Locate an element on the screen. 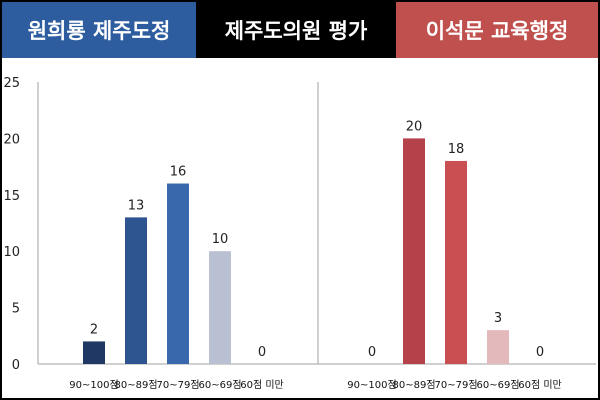  header-right-title: 이석문 교육행정 is located at coordinates (497, 30).